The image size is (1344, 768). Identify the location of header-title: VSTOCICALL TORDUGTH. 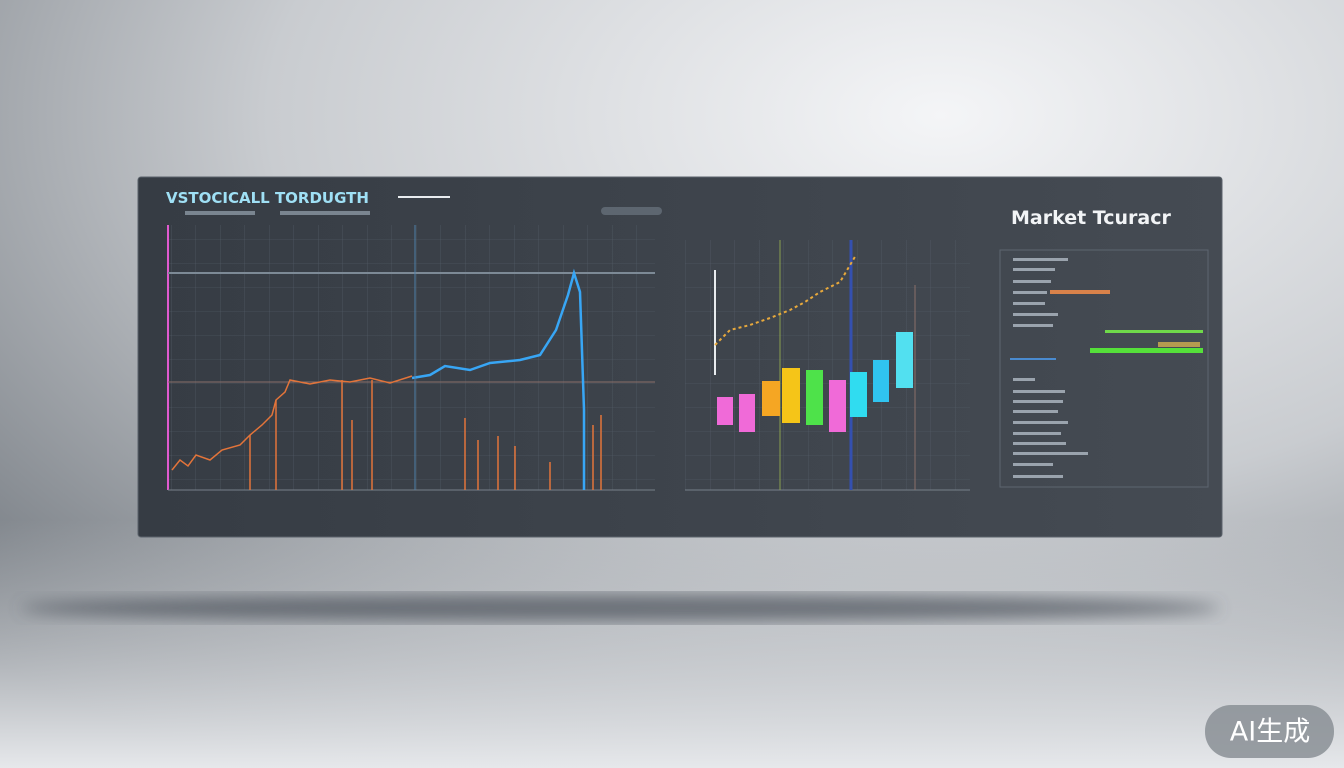
(267, 198).